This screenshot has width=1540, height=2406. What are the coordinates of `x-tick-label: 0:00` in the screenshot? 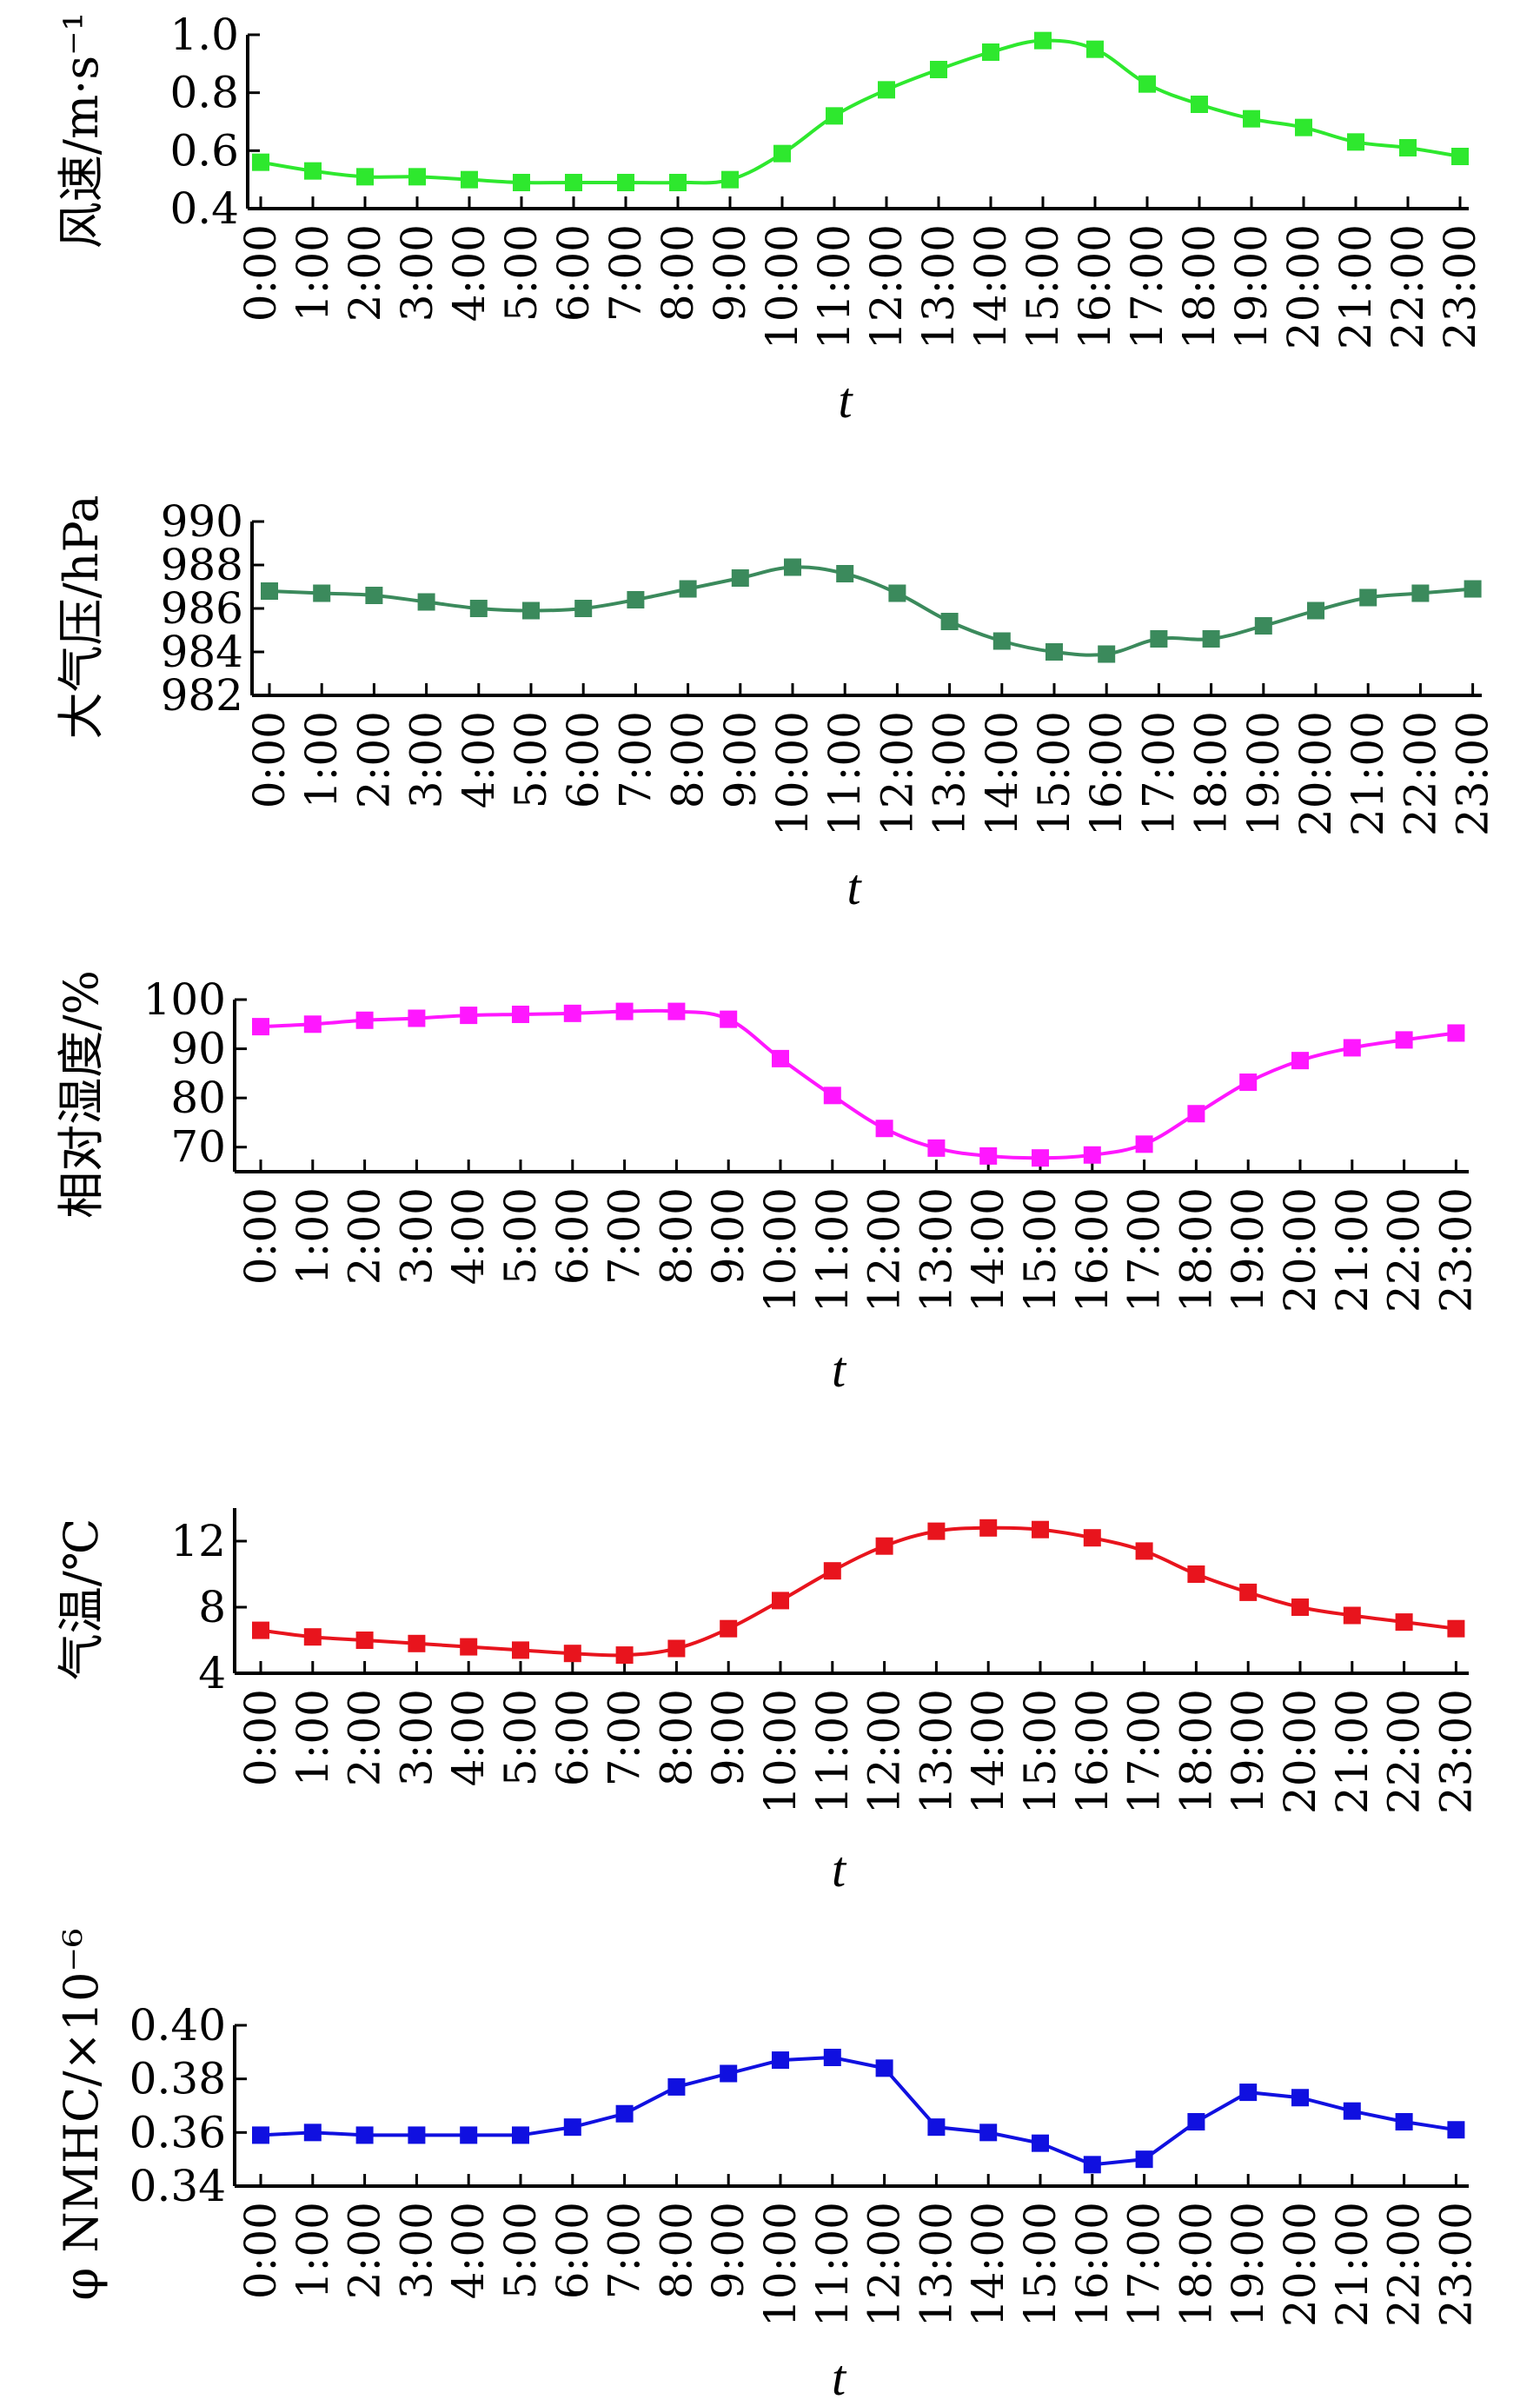 It's located at (261, 1236).